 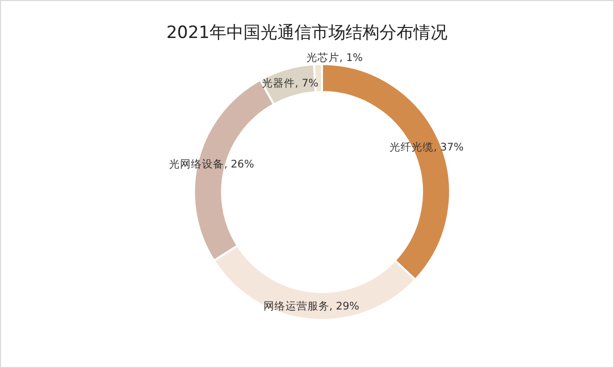 I want to click on chart-title: 2021年中国光通信市场结构分布情况, so click(x=307, y=33).